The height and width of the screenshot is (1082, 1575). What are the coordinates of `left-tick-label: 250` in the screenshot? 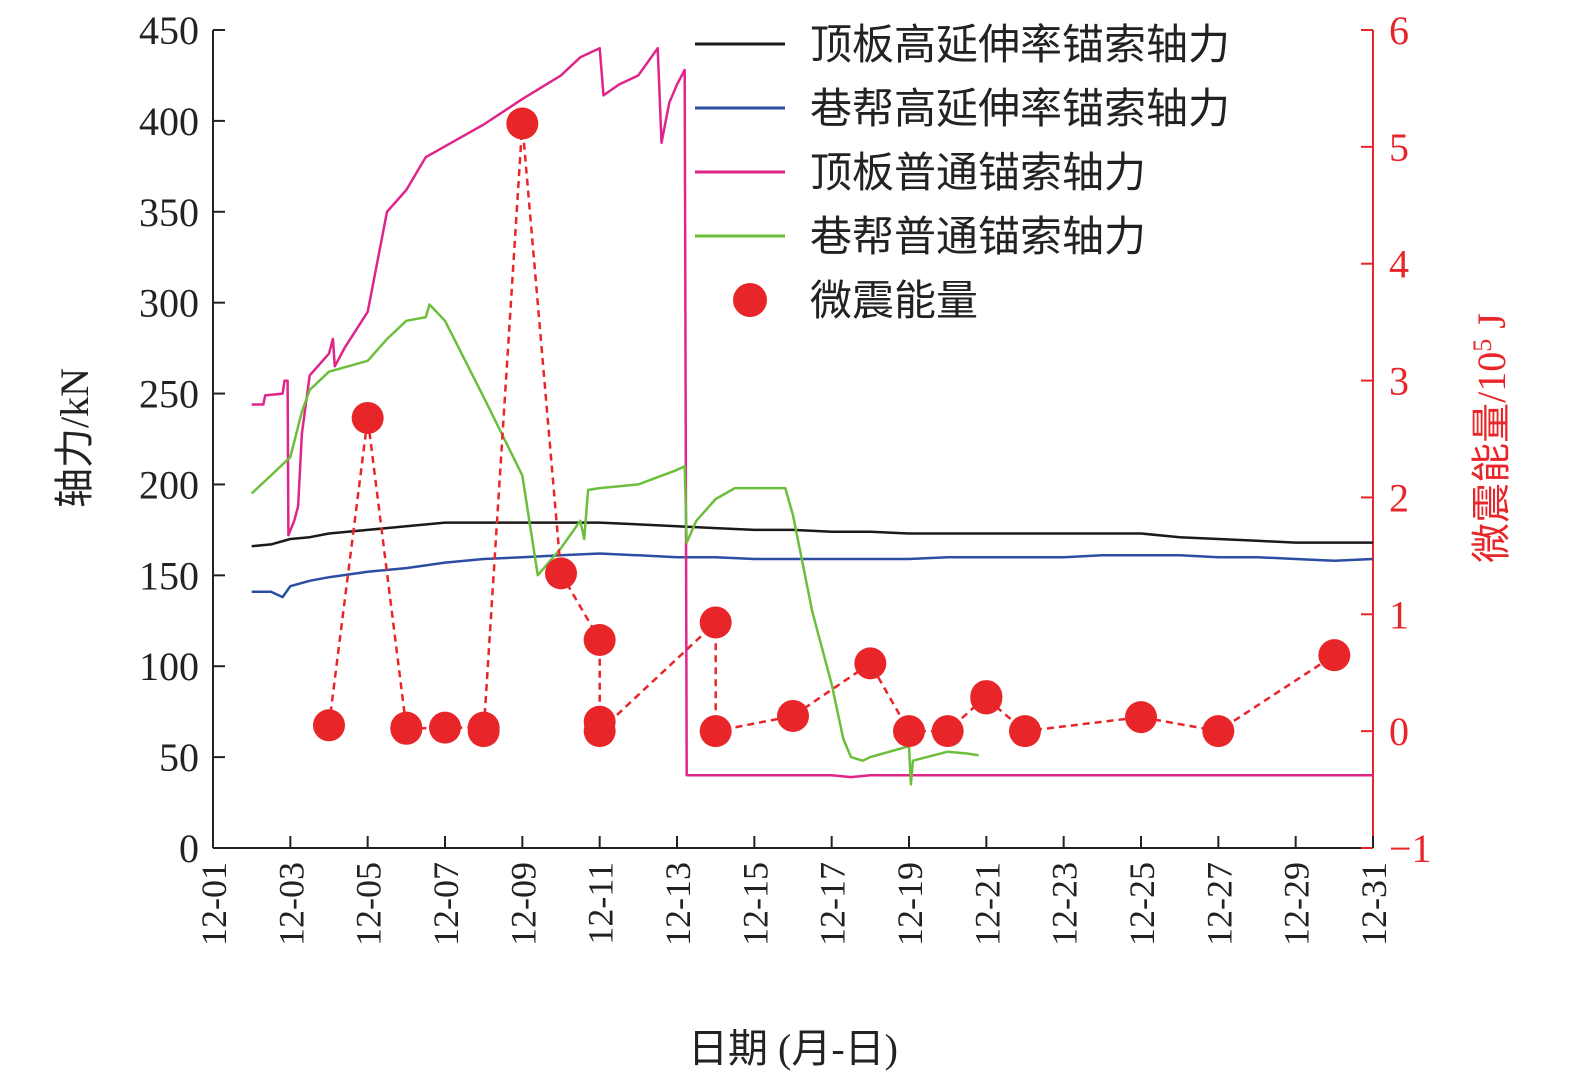 It's located at (169, 394).